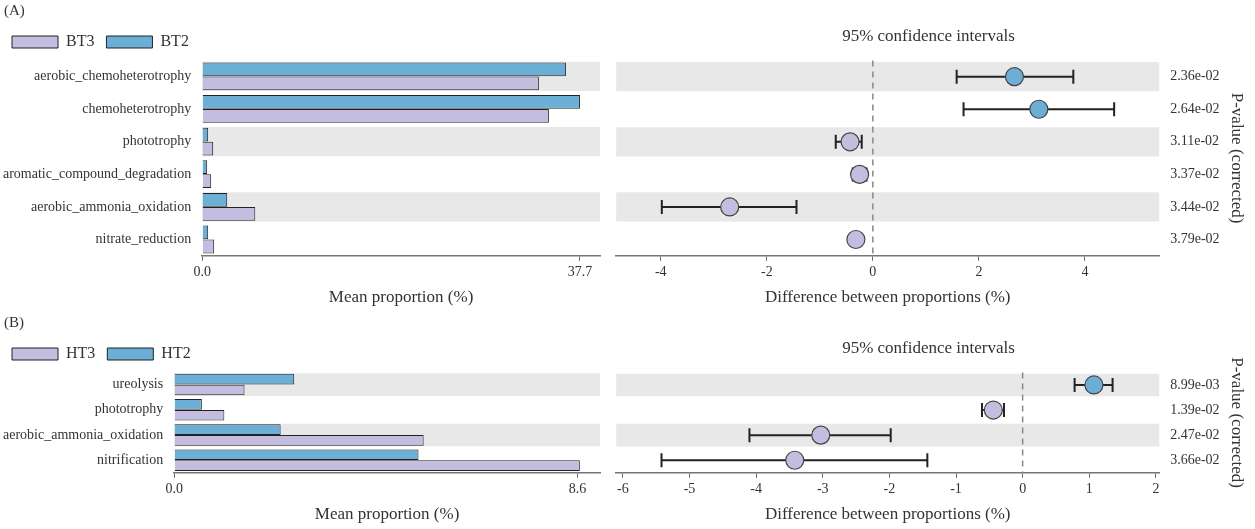  I want to click on y-tick-label: aerobic_chemoheterotrophy, so click(113, 75).